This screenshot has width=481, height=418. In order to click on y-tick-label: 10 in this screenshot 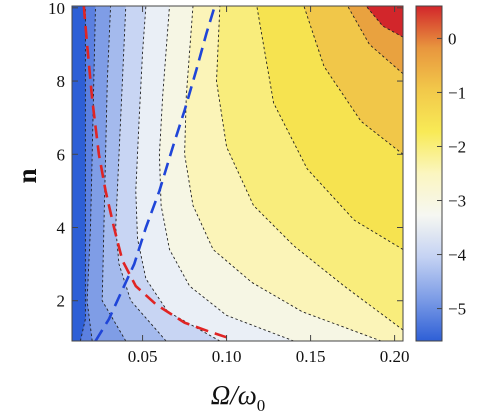, I will do `click(56, 9)`.